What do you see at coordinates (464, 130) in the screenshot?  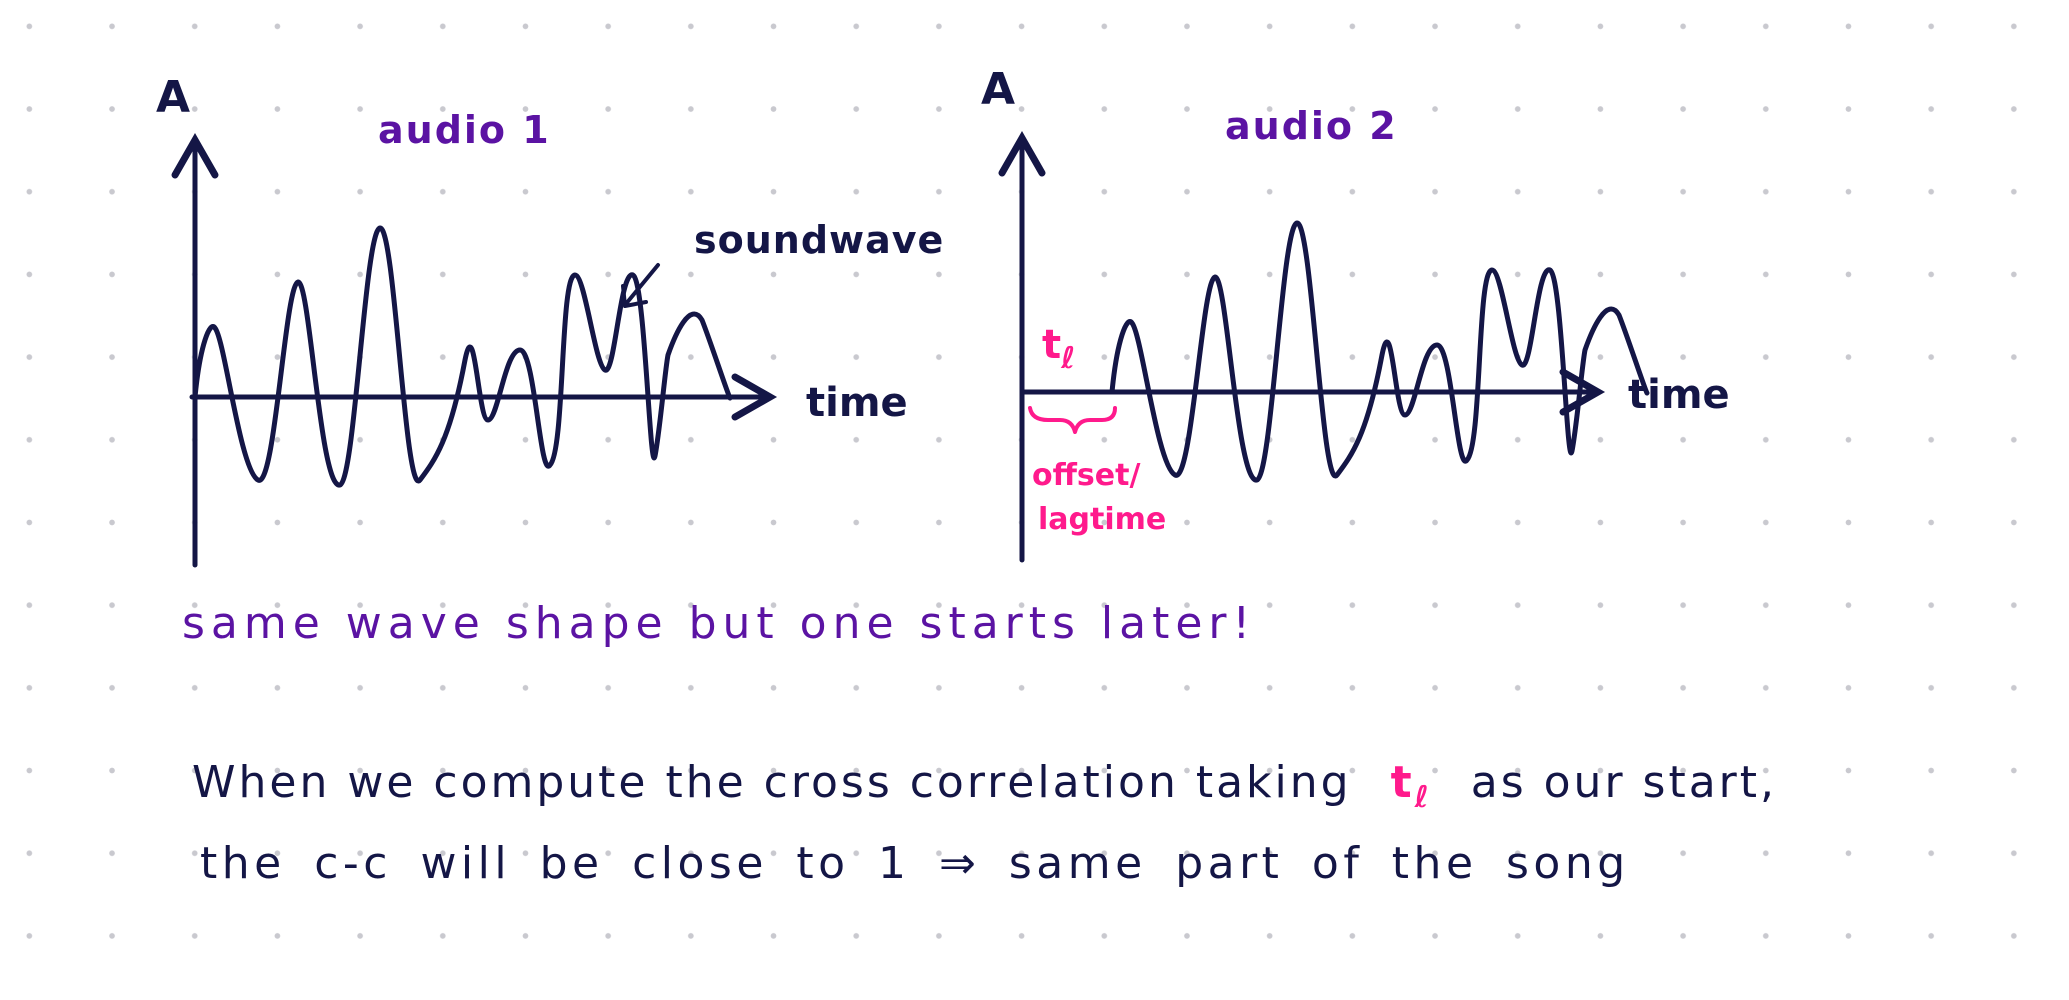 I see `plot1-title: audio 1` at bounding box center [464, 130].